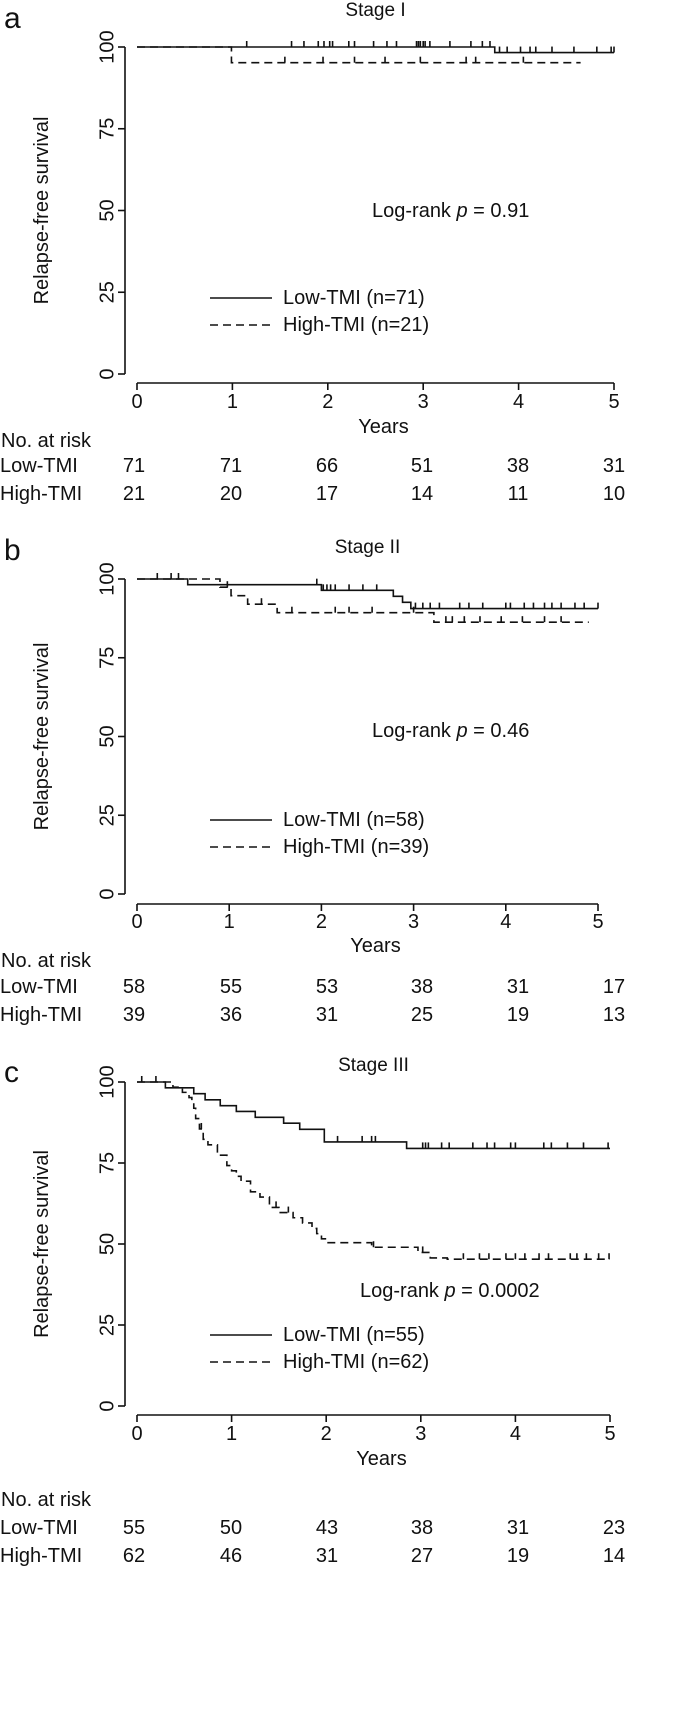 This screenshot has width=685, height=1713. Describe the element at coordinates (422, 466) in the screenshot. I see `risk-count: 51` at that location.